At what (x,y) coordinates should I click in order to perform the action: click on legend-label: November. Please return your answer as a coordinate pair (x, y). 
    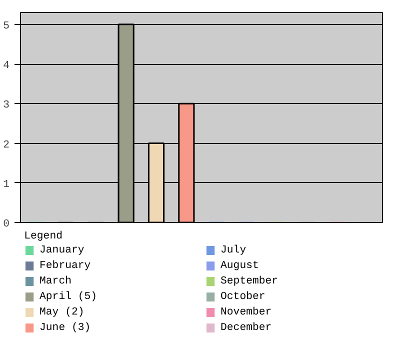
    Looking at the image, I should click on (246, 312).